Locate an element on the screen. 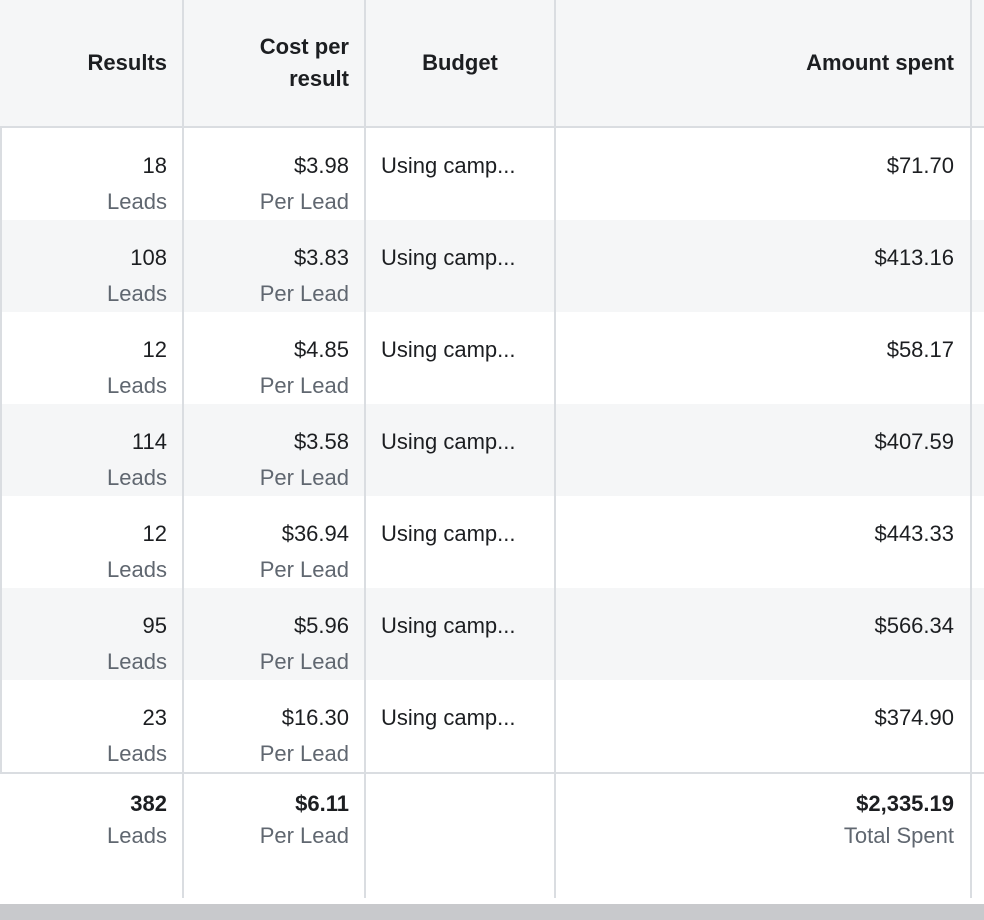 Image resolution: width=984 pixels, height=920 pixels. totals-cost-cell: $6.11 Per Lead is located at coordinates (274, 820).